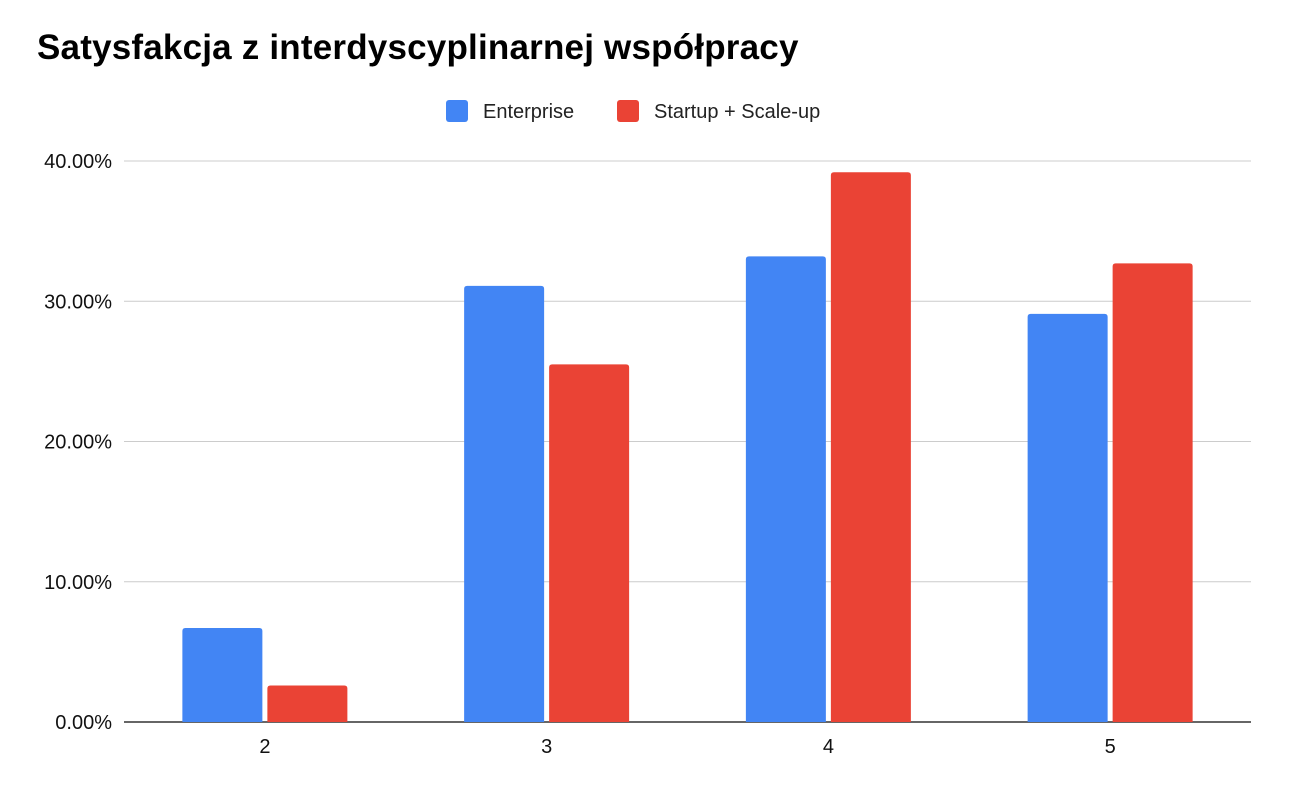 The height and width of the screenshot is (793, 1292). Describe the element at coordinates (78, 302) in the screenshot. I see `y-tick-label: 30.00%` at that location.